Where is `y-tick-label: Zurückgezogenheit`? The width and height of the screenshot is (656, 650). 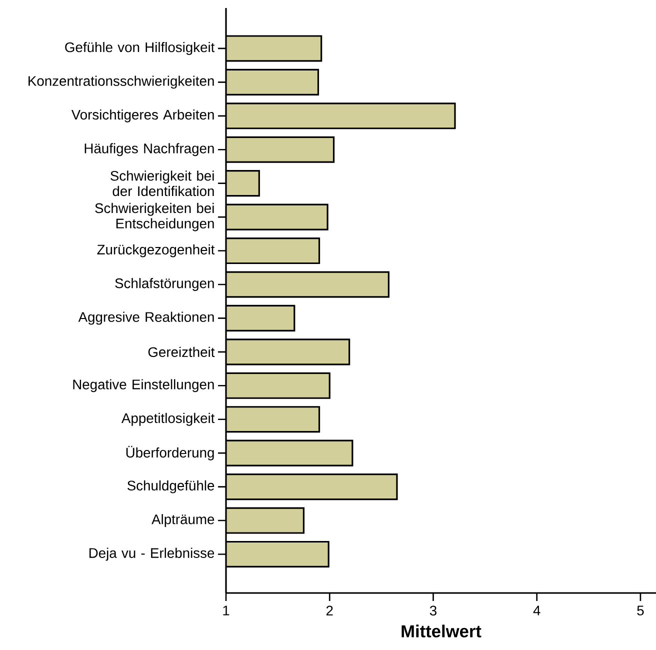 y-tick-label: Zurückgezogenheit is located at coordinates (156, 251).